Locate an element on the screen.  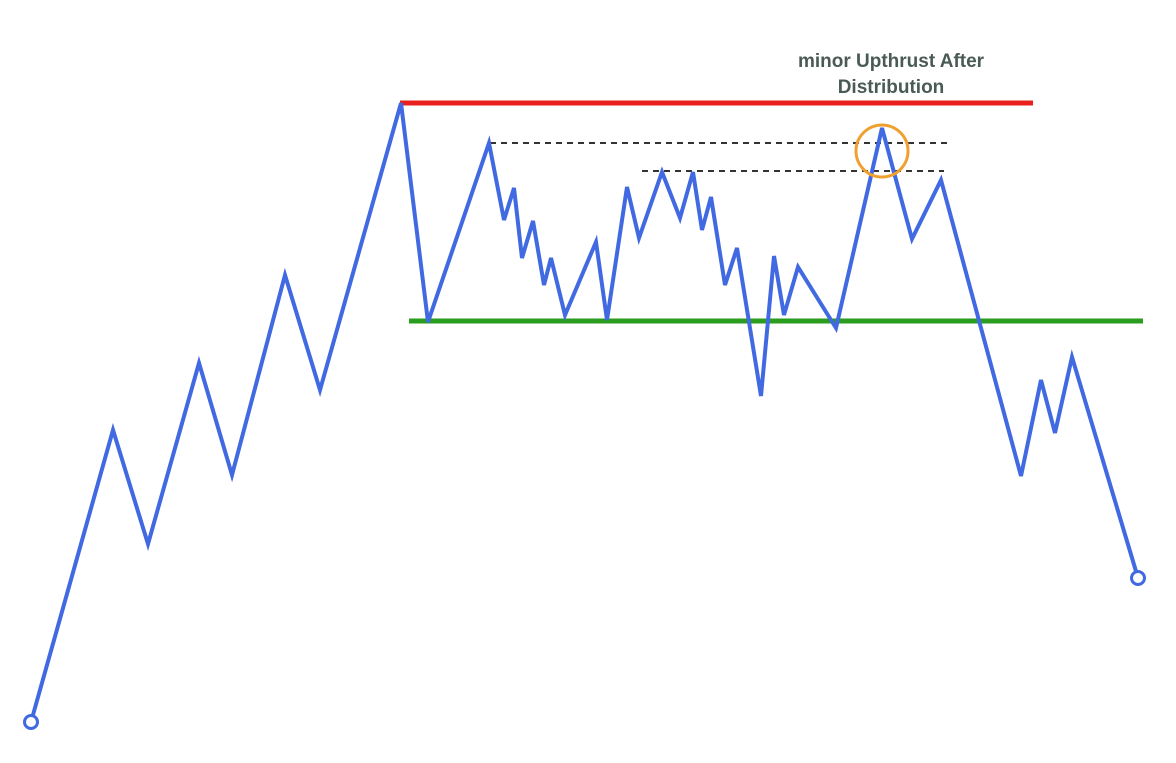
annotation-line-2: Distribution is located at coordinates (891, 87).